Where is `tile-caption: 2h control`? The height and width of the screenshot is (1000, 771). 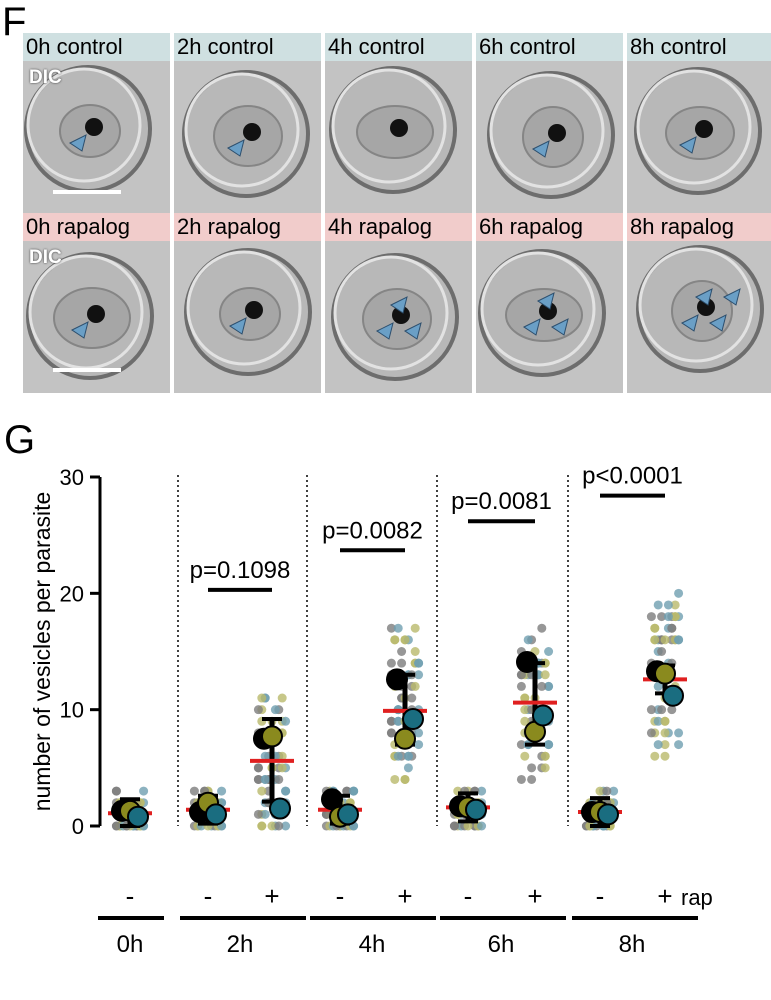 tile-caption: 2h control is located at coordinates (247, 47).